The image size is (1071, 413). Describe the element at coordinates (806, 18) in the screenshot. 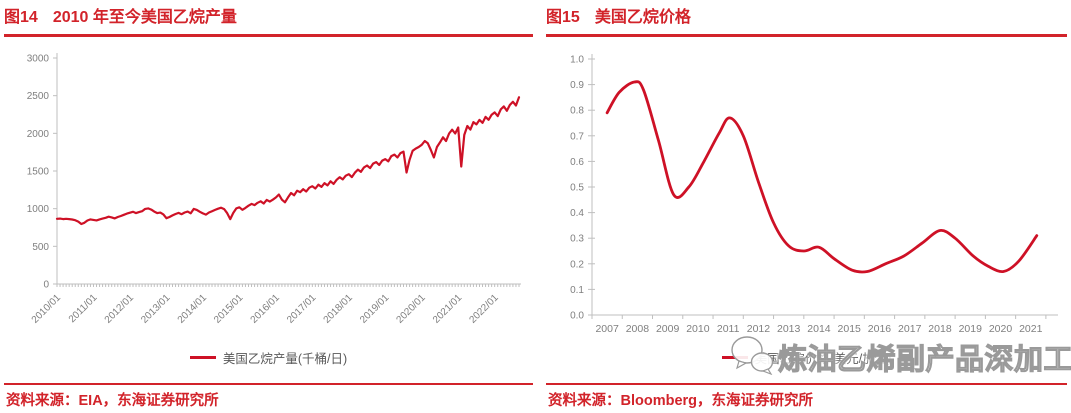

I see `figure15-header: 图15 美国乙烷价格` at that location.